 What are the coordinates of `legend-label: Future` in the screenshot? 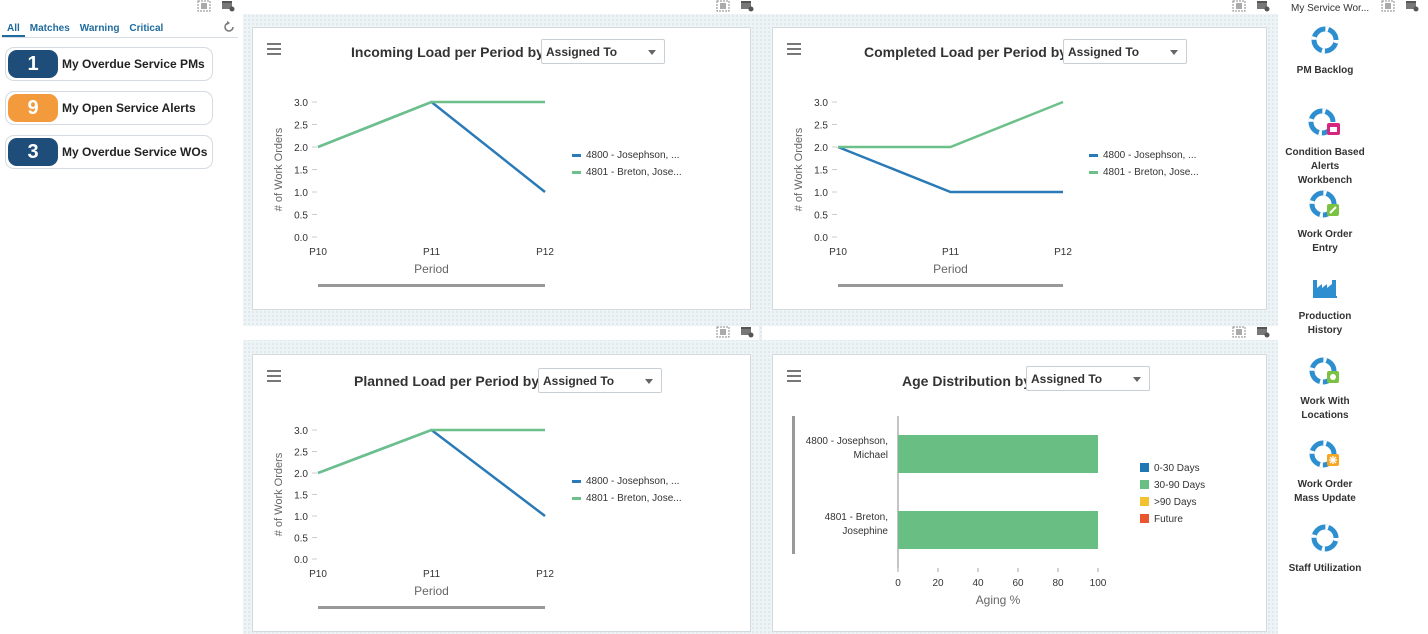 It's located at (1168, 519).